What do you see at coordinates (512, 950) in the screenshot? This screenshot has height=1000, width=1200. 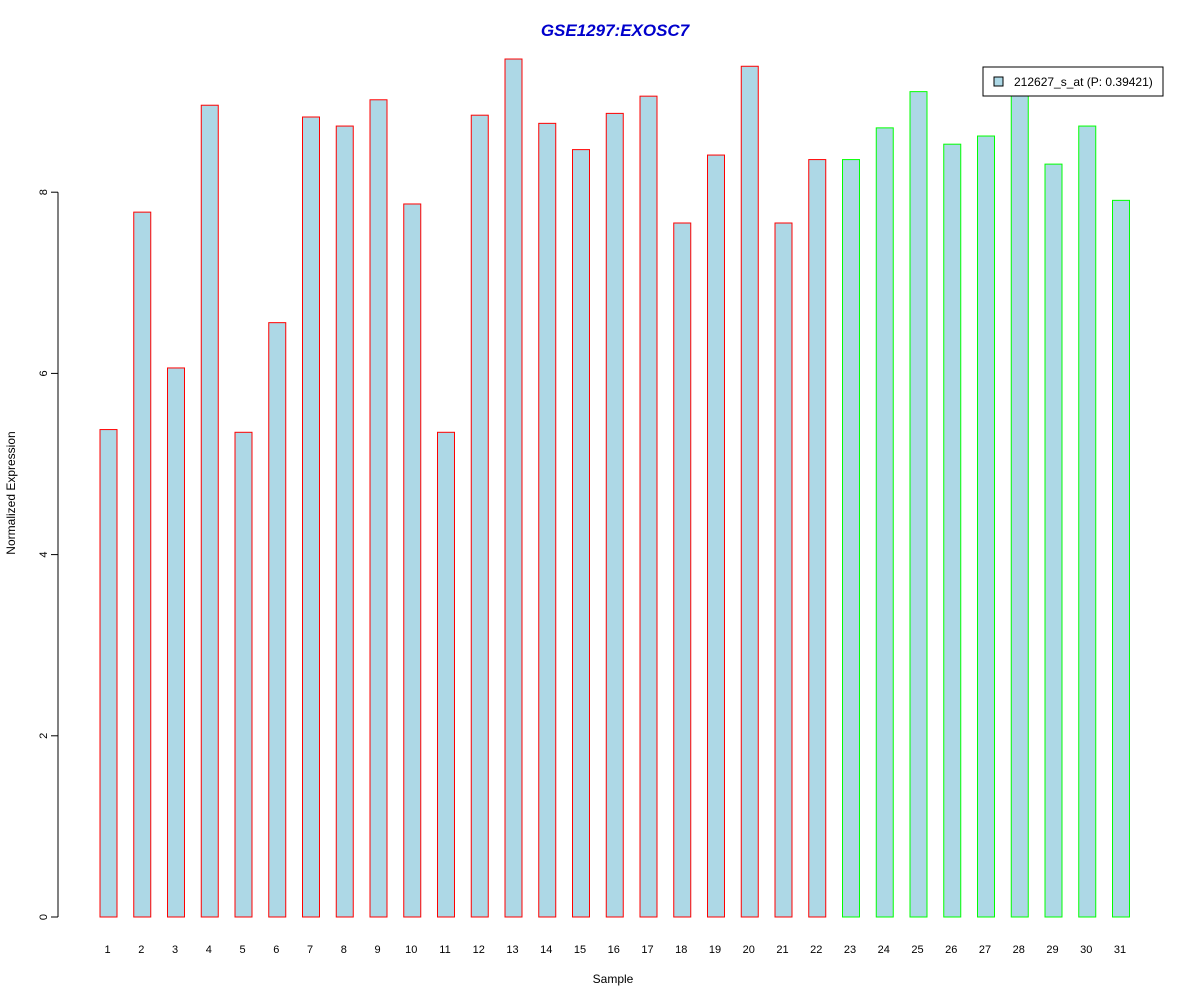 I see `x-tick-label: 13` at bounding box center [512, 950].